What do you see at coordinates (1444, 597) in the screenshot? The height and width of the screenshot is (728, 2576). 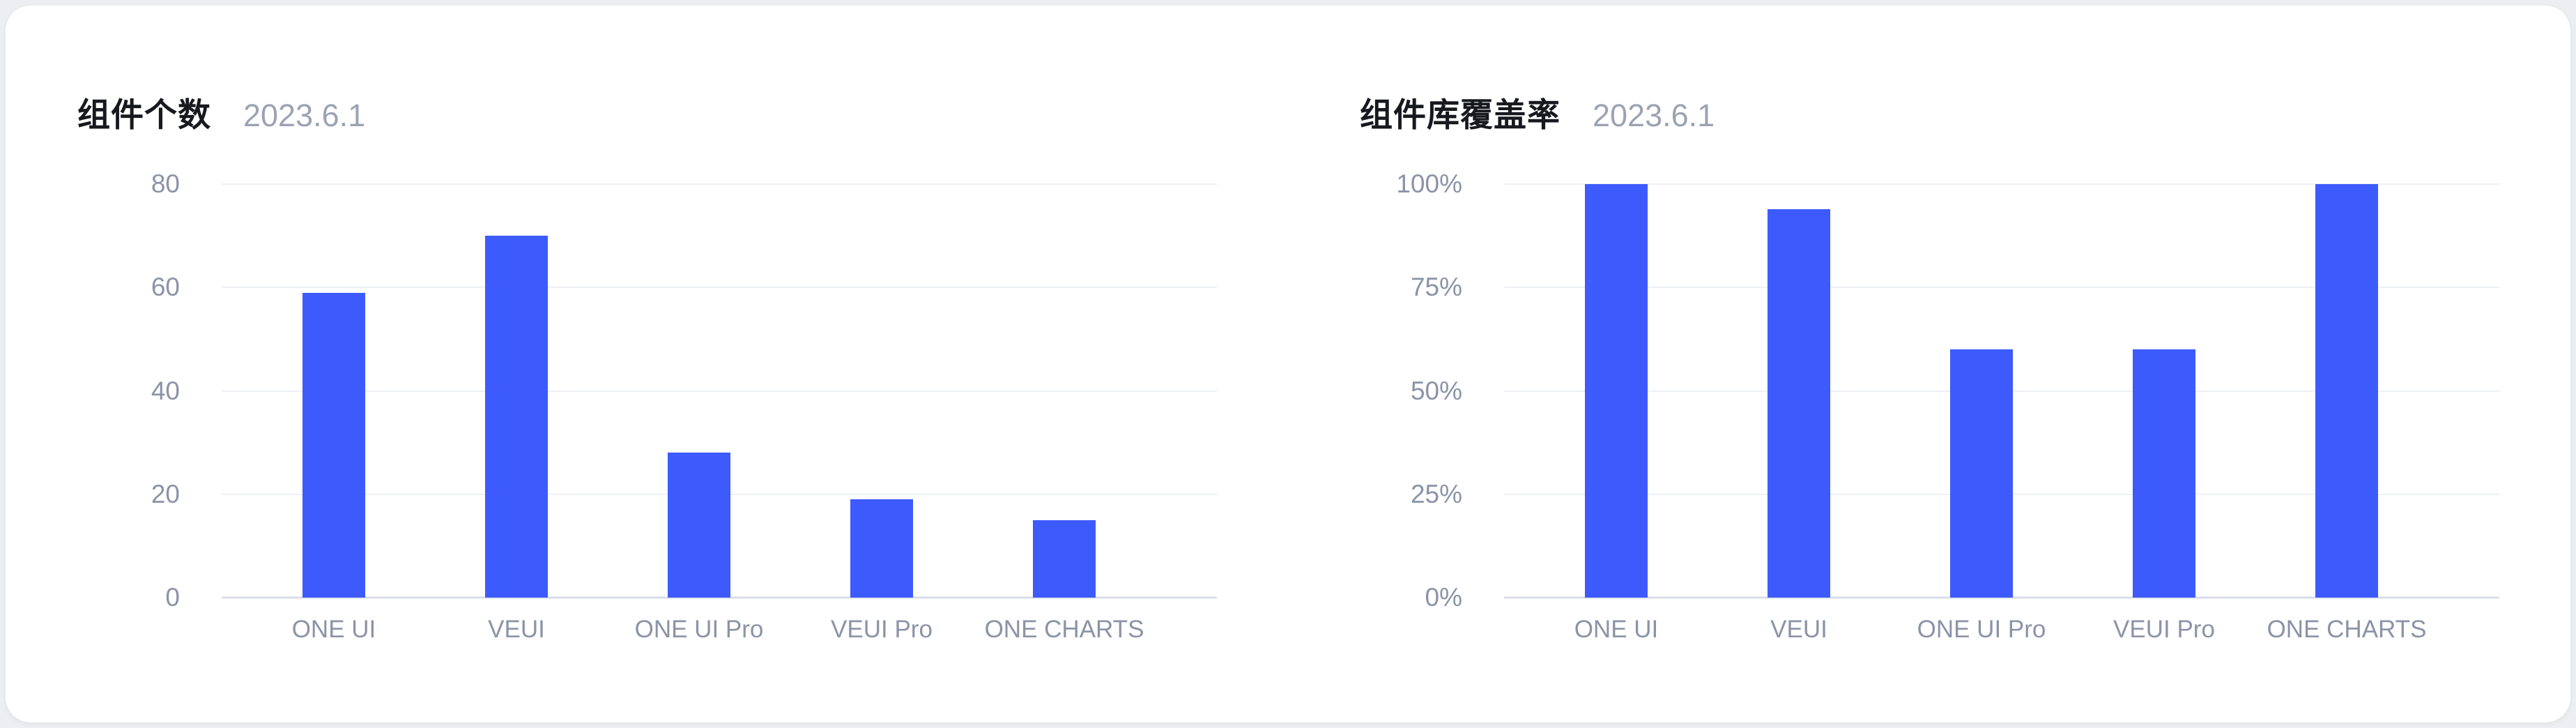 I see `y-axis-tick-label: 0%` at bounding box center [1444, 597].